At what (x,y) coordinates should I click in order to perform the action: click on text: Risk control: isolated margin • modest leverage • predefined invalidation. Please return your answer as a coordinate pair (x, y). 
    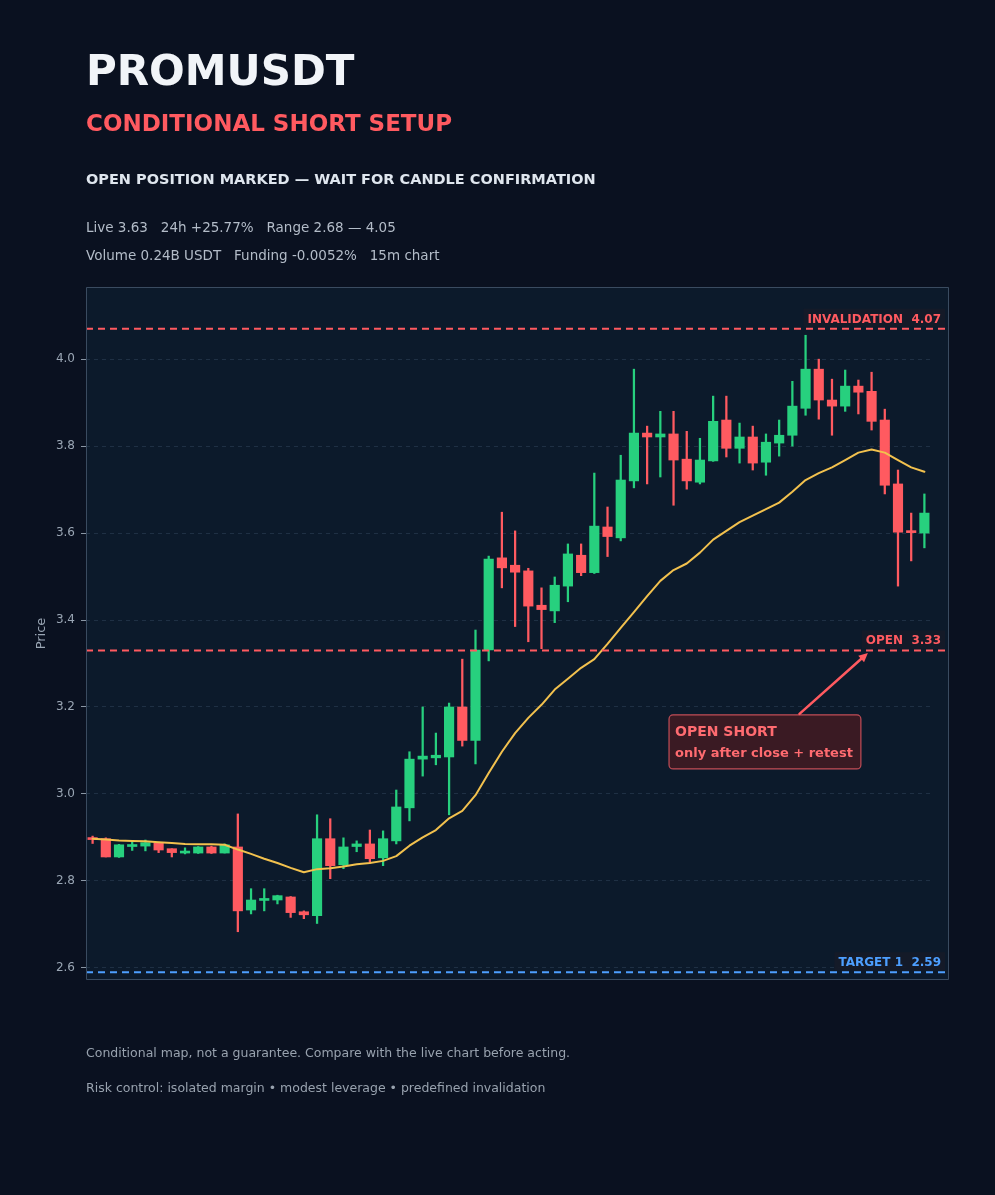
    Looking at the image, I should click on (316, 1088).